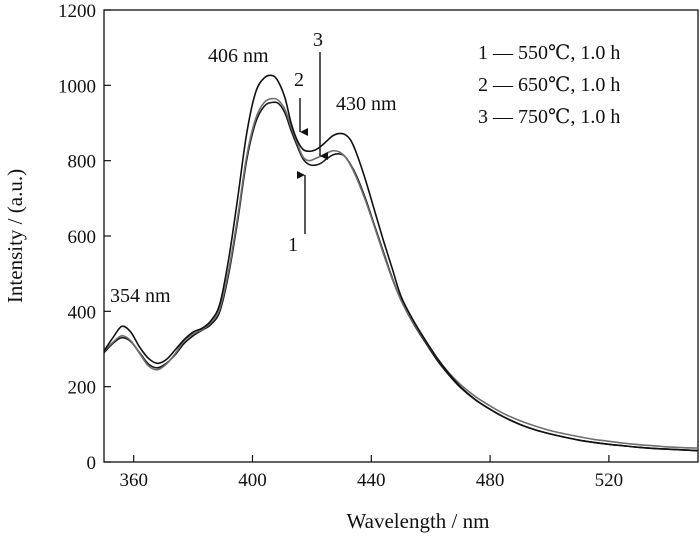  I want to click on legend-entry-2: 2 — 650℃, 1.0 h, so click(549, 85).